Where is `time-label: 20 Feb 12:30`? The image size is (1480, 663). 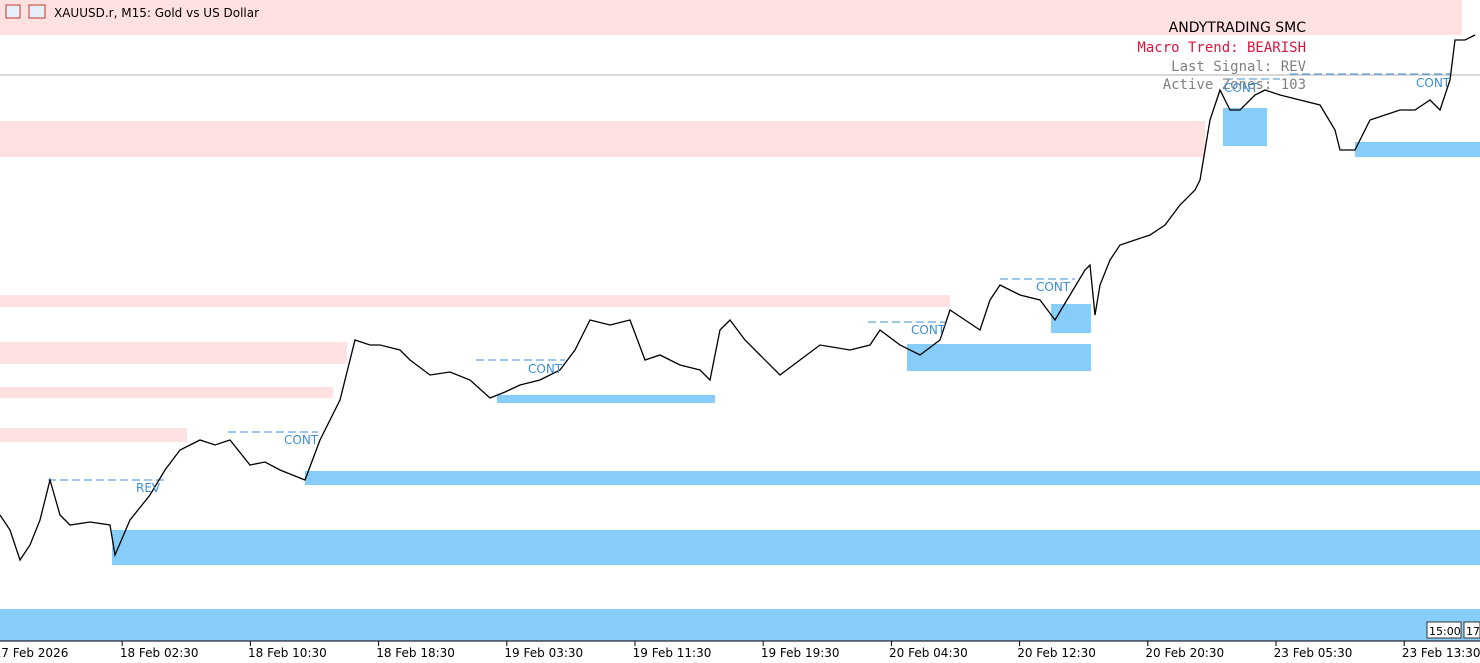 time-label: 20 Feb 12:30 is located at coordinates (1056, 653).